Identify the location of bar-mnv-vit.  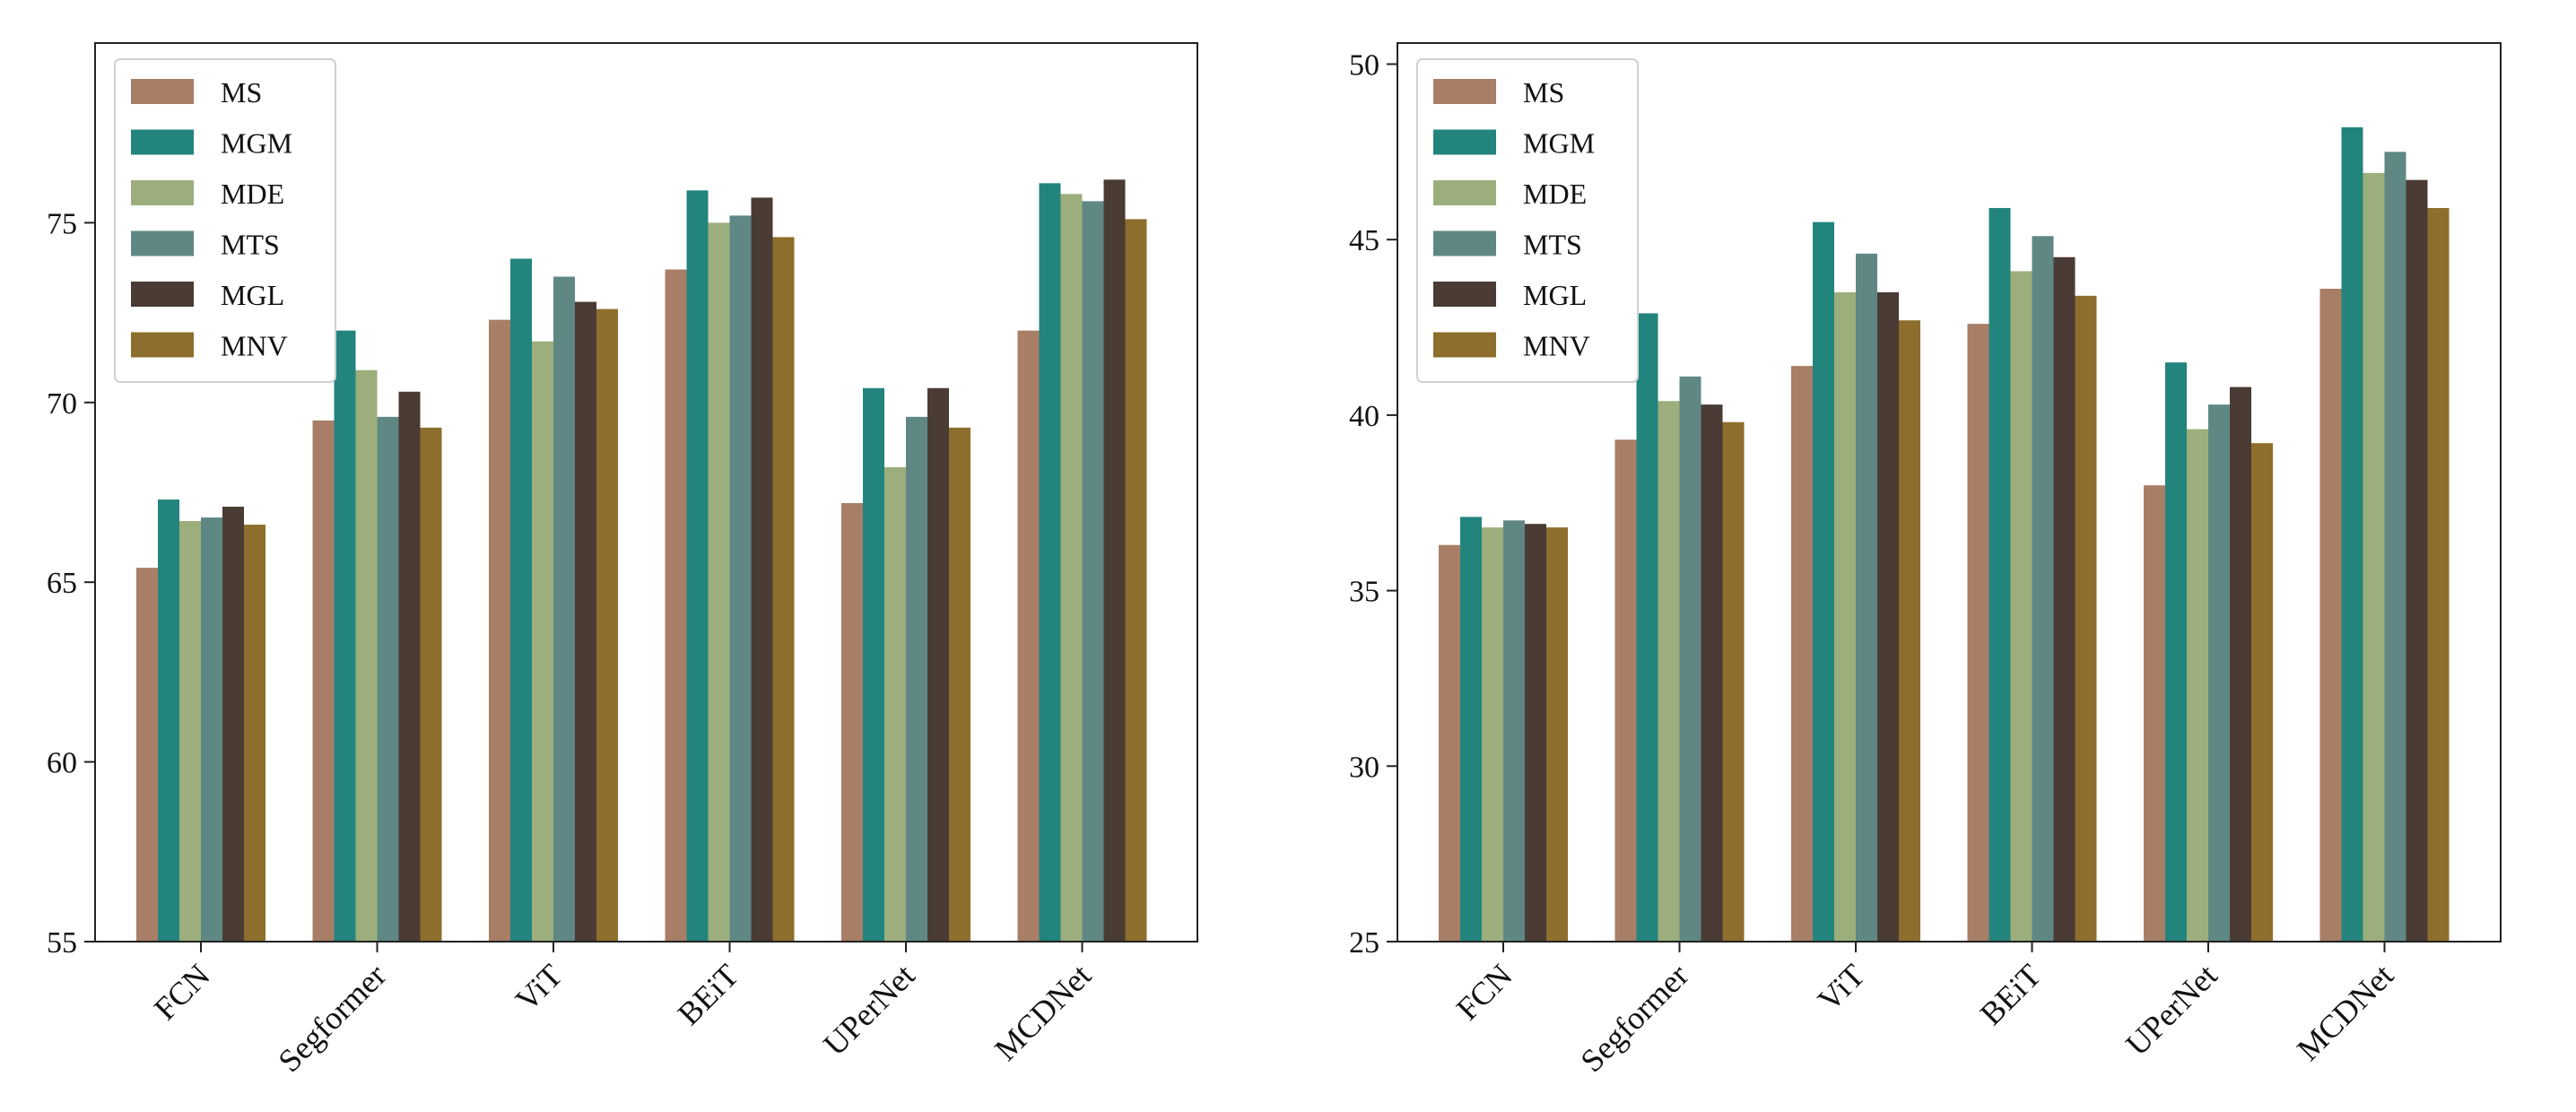
(607, 625).